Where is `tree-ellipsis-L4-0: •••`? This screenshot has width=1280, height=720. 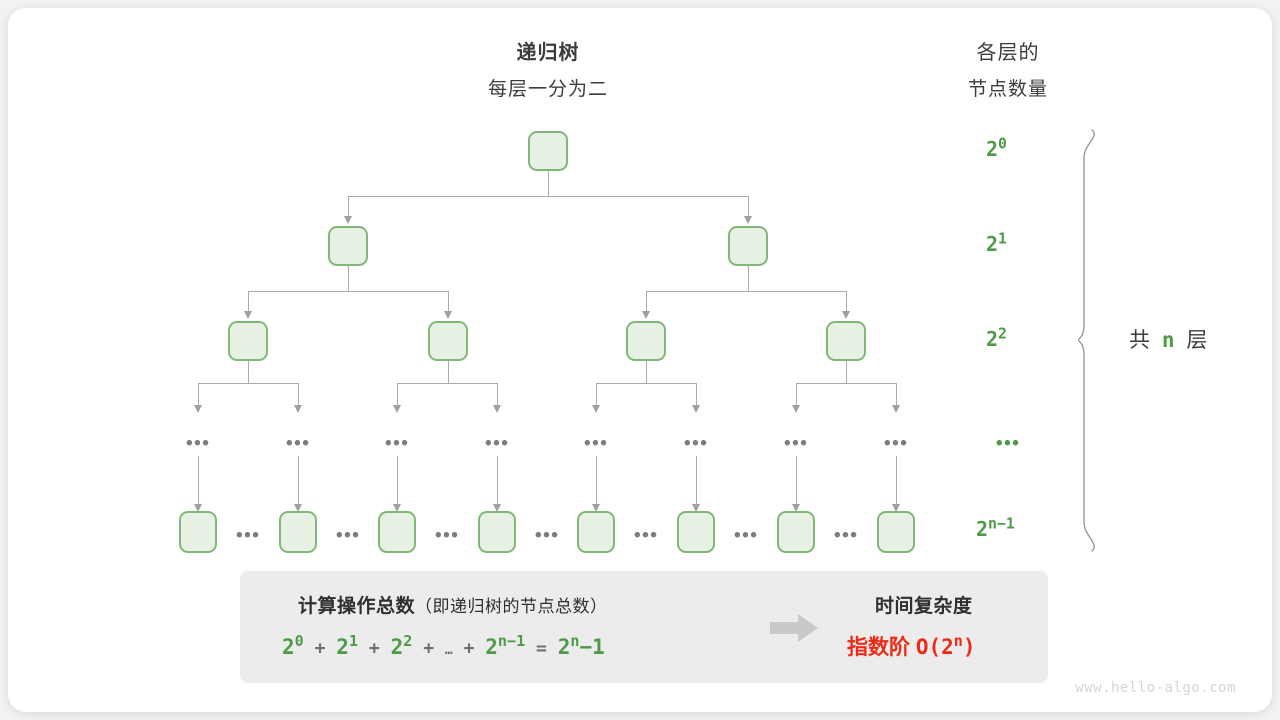
tree-ellipsis-L4-0: ••• is located at coordinates (248, 535).